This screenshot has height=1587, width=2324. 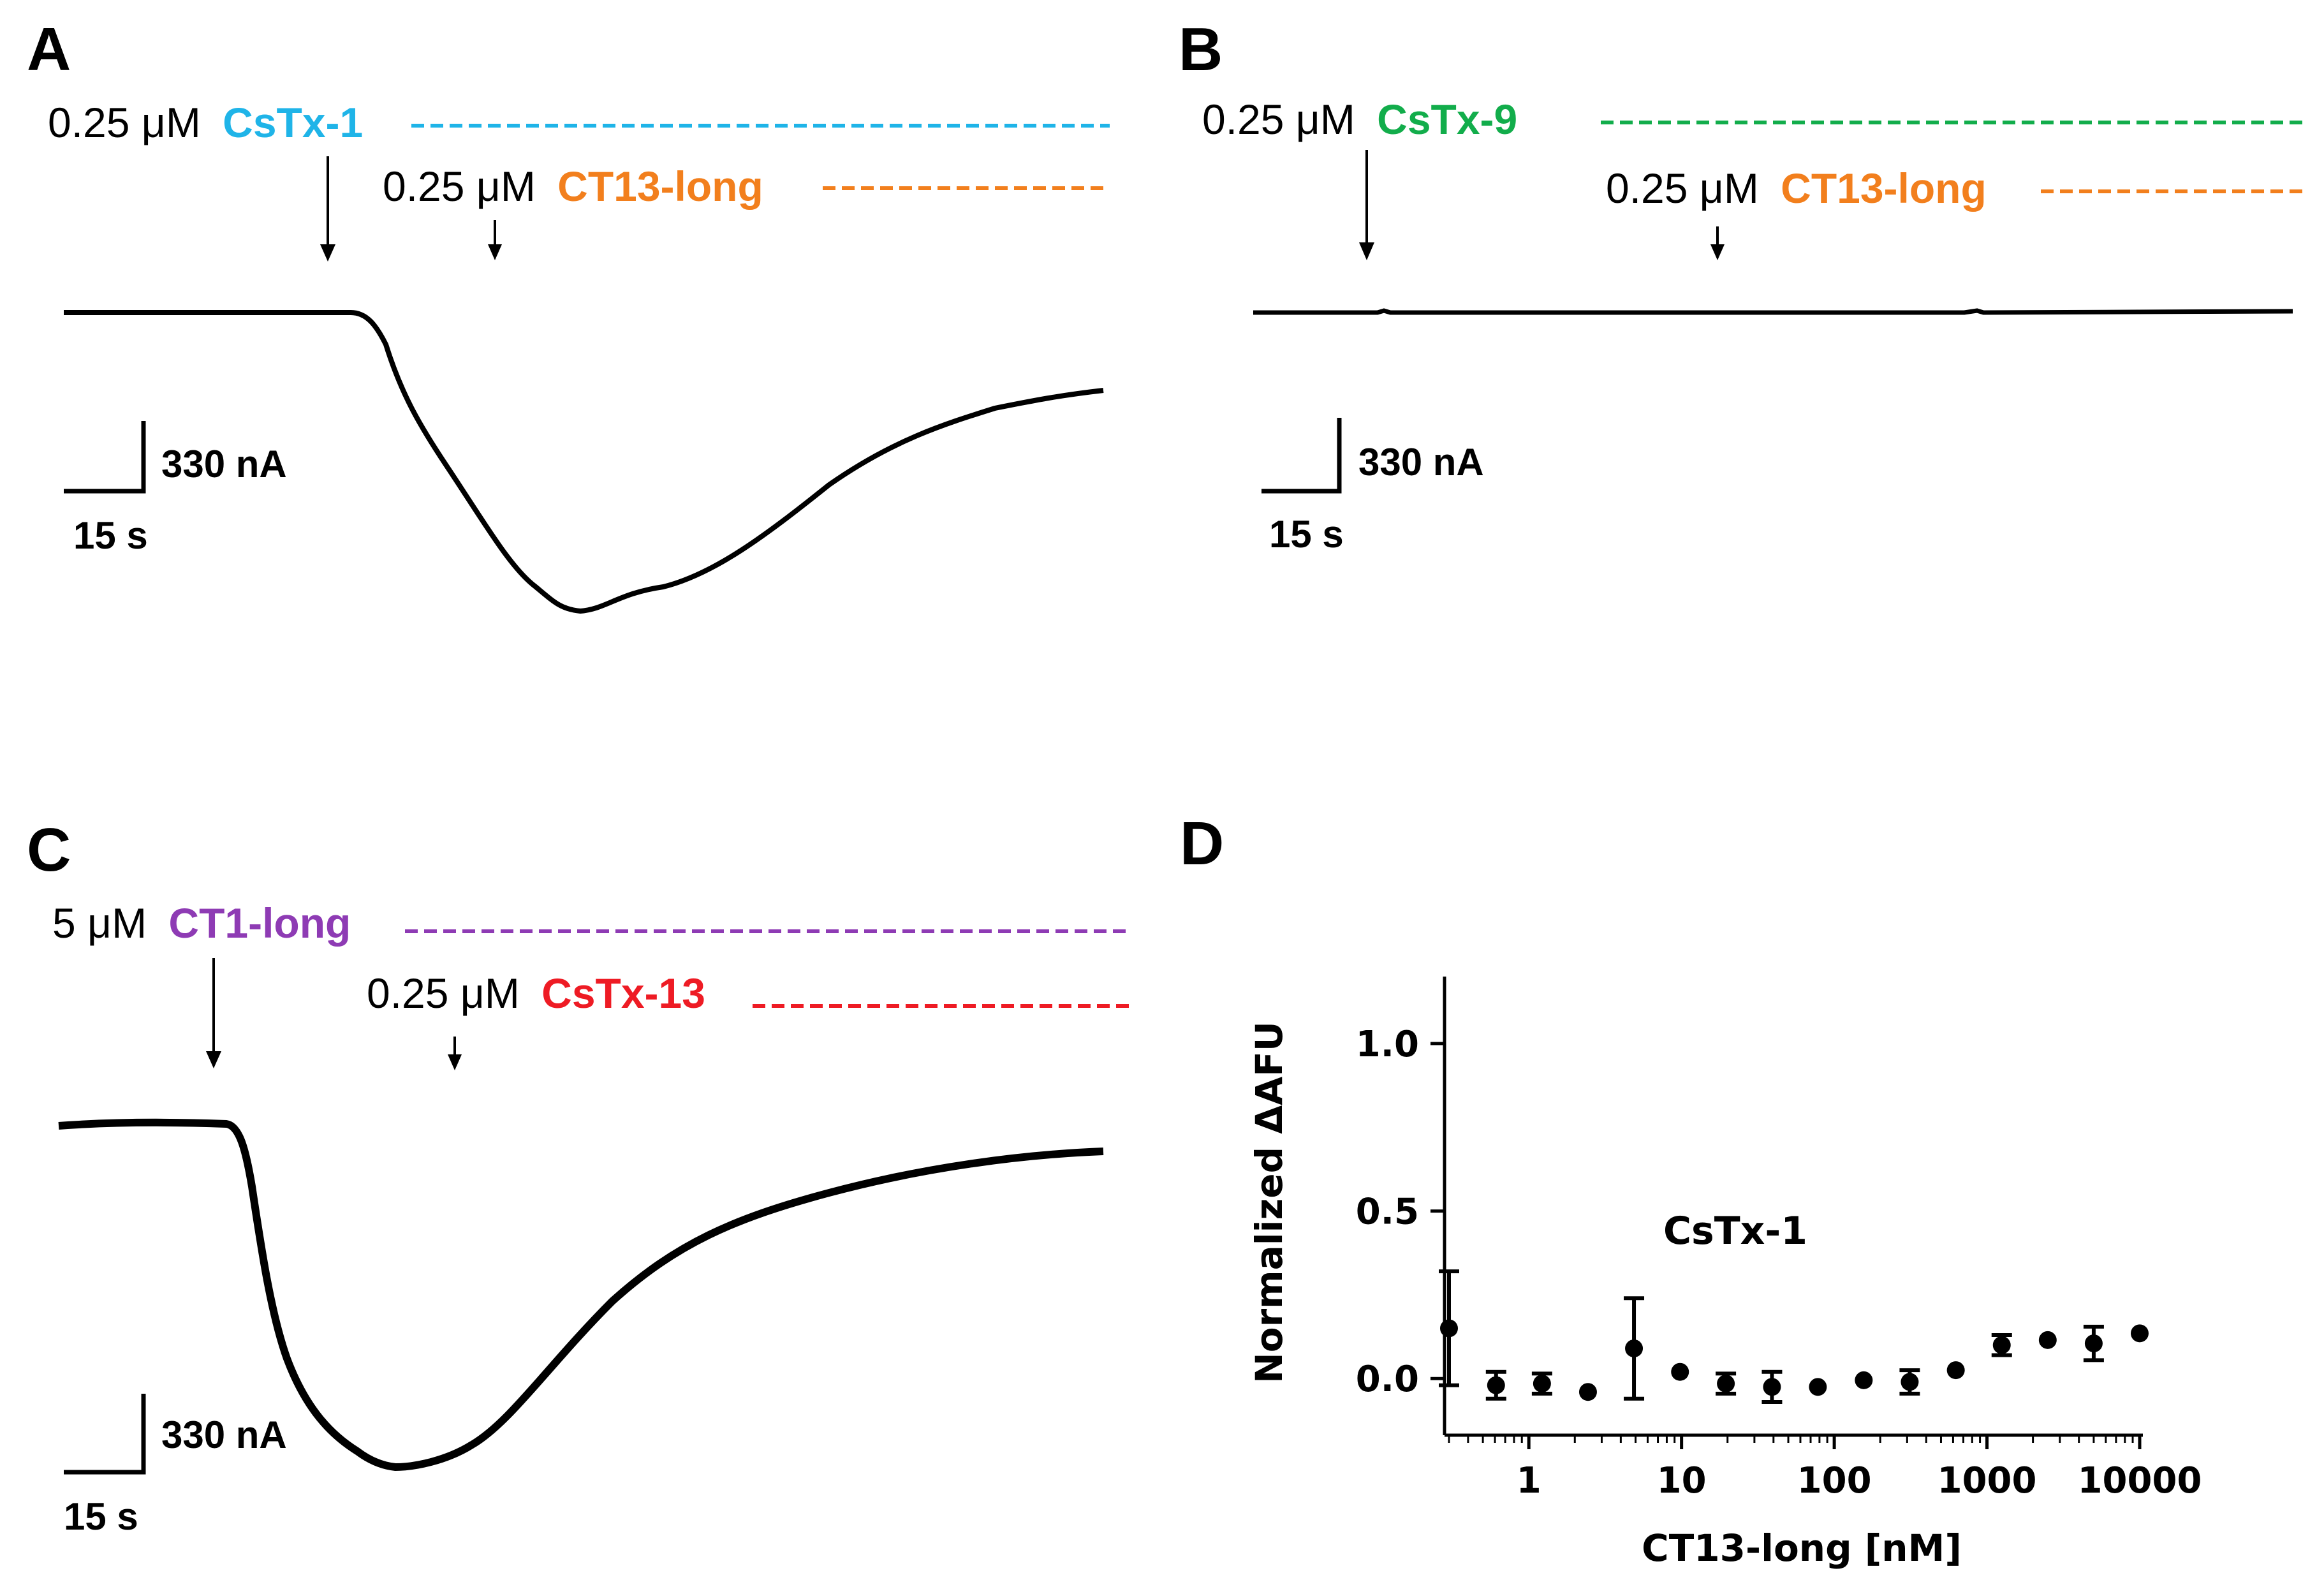 What do you see at coordinates (1269, 1202) in the screenshot?
I see `y-axis-label: Normalized ΔAFU` at bounding box center [1269, 1202].